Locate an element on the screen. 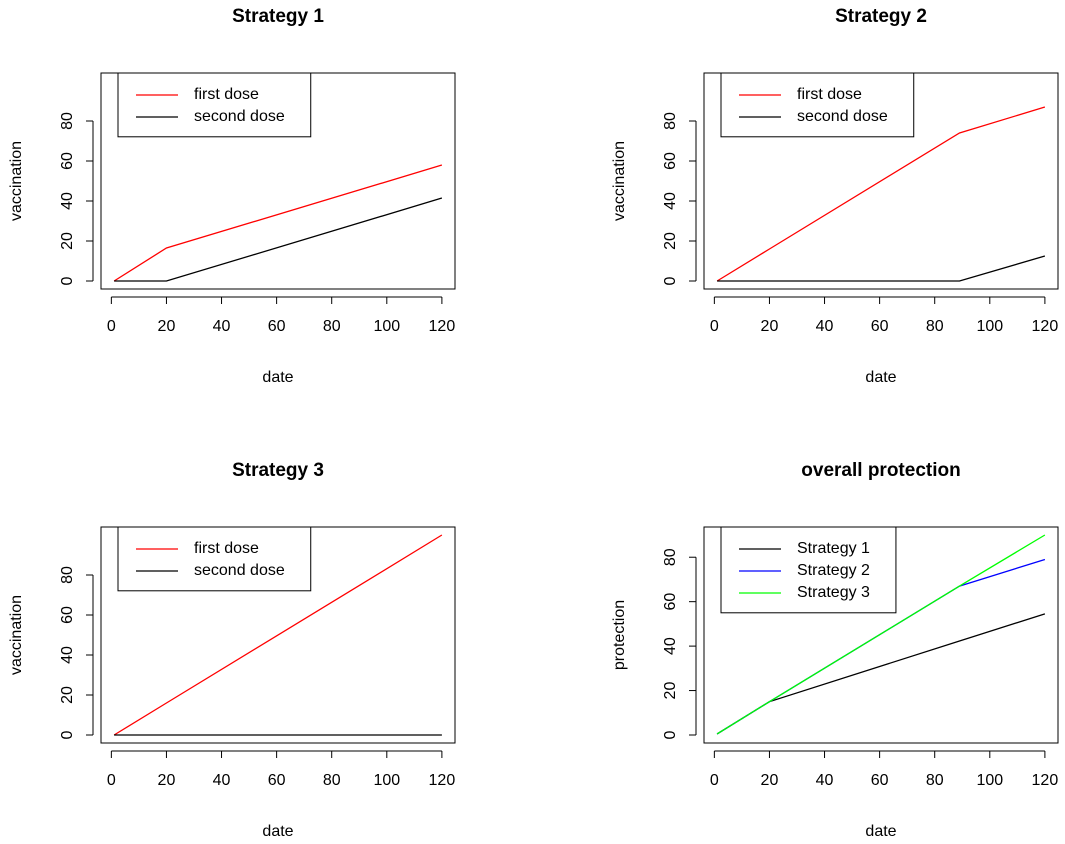 Image resolution: width=1065 pixels, height=844 pixels. legend-label: Strategy 3 is located at coordinates (833, 592).